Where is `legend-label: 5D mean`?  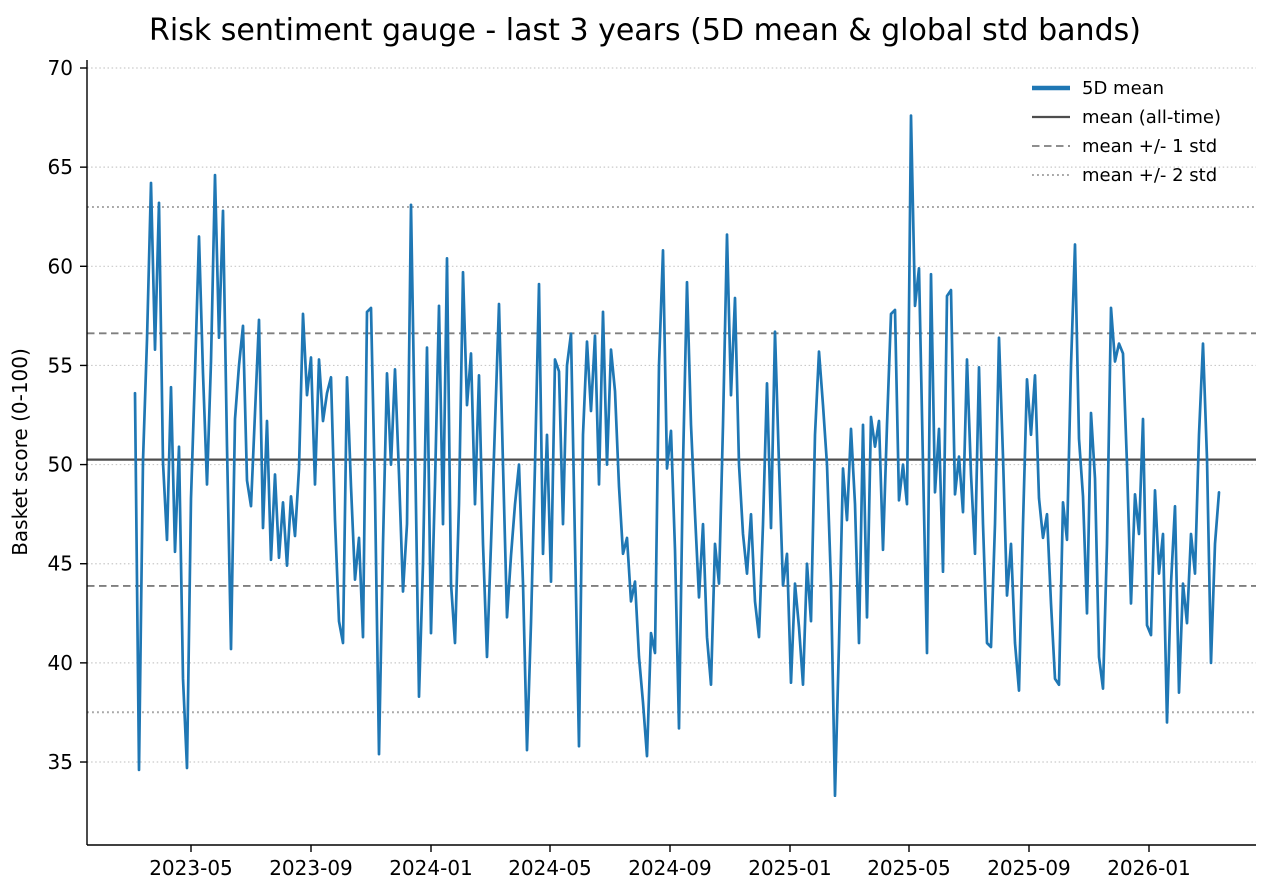
legend-label: 5D mean is located at coordinates (1123, 88).